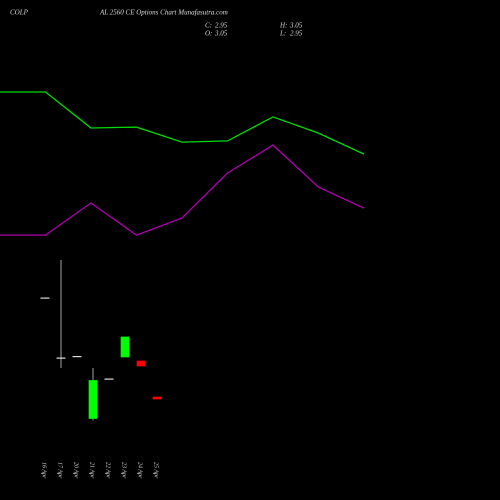 Image resolution: width=500 pixels, height=500 pixels. What do you see at coordinates (19, 13) in the screenshot?
I see `title-left: COLP` at bounding box center [19, 13].